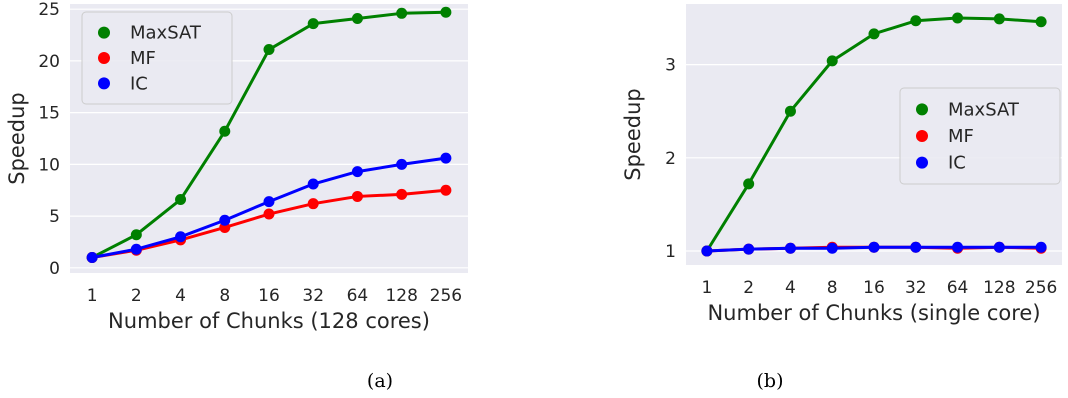 The image size is (1068, 398). I want to click on y-tick-label: 20, so click(49, 62).